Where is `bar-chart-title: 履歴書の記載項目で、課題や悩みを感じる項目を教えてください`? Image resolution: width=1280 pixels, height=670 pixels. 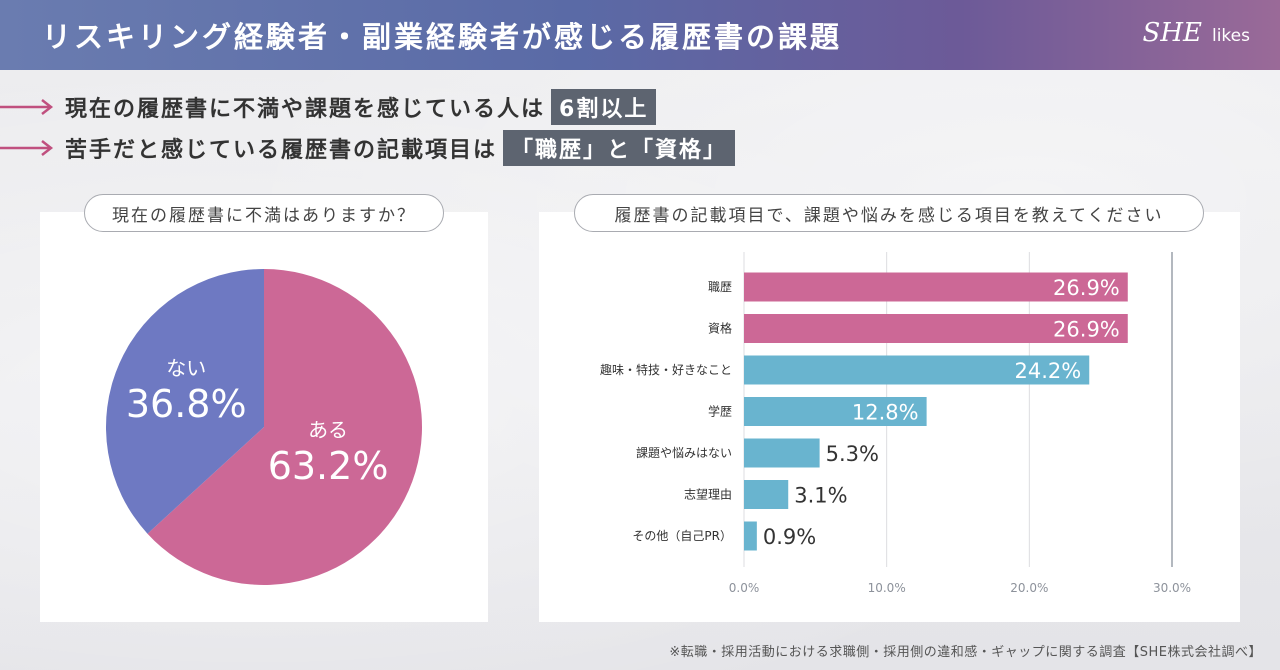 bar-chart-title: 履歴書の記載項目で、課題や悩みを感じる項目を教えてください is located at coordinates (889, 213).